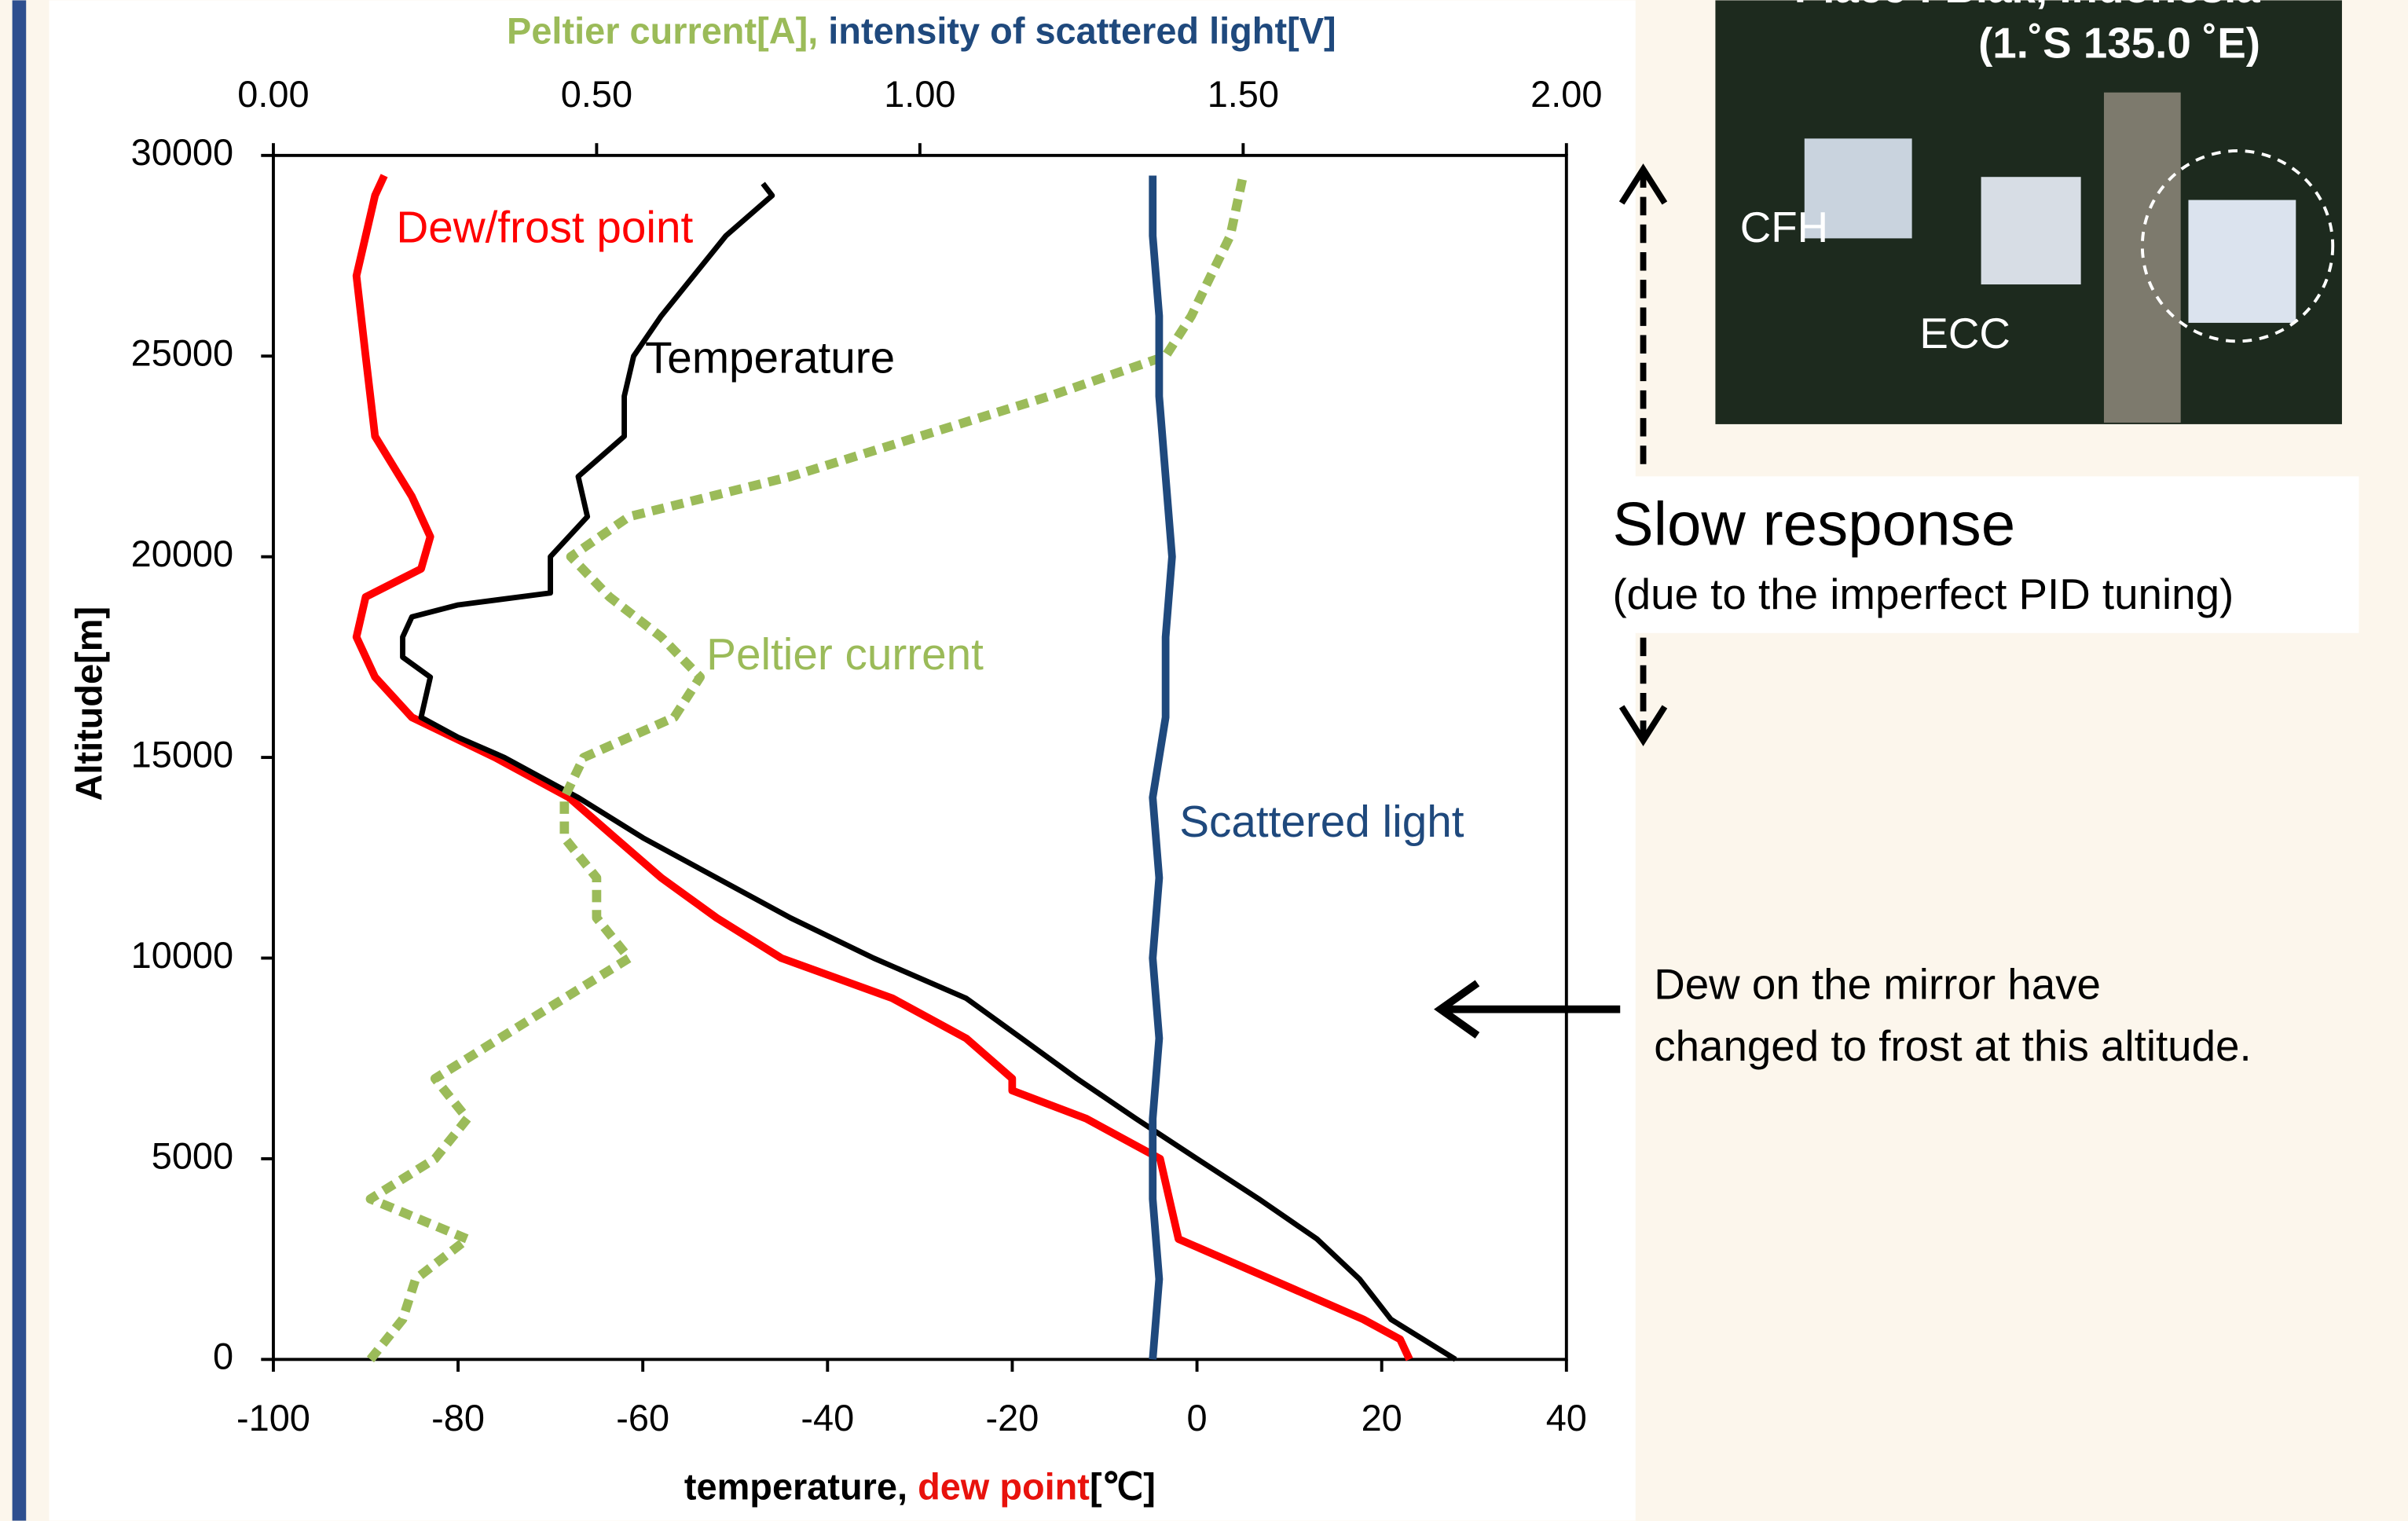  I want to click on x-tick-label: 20, so click(1382, 1418).